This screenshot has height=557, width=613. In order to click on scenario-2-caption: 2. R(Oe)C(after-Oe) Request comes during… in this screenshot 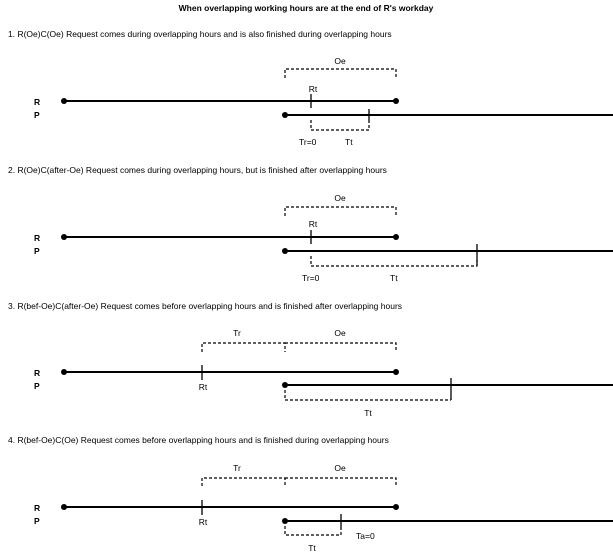, I will do `click(197, 170)`.